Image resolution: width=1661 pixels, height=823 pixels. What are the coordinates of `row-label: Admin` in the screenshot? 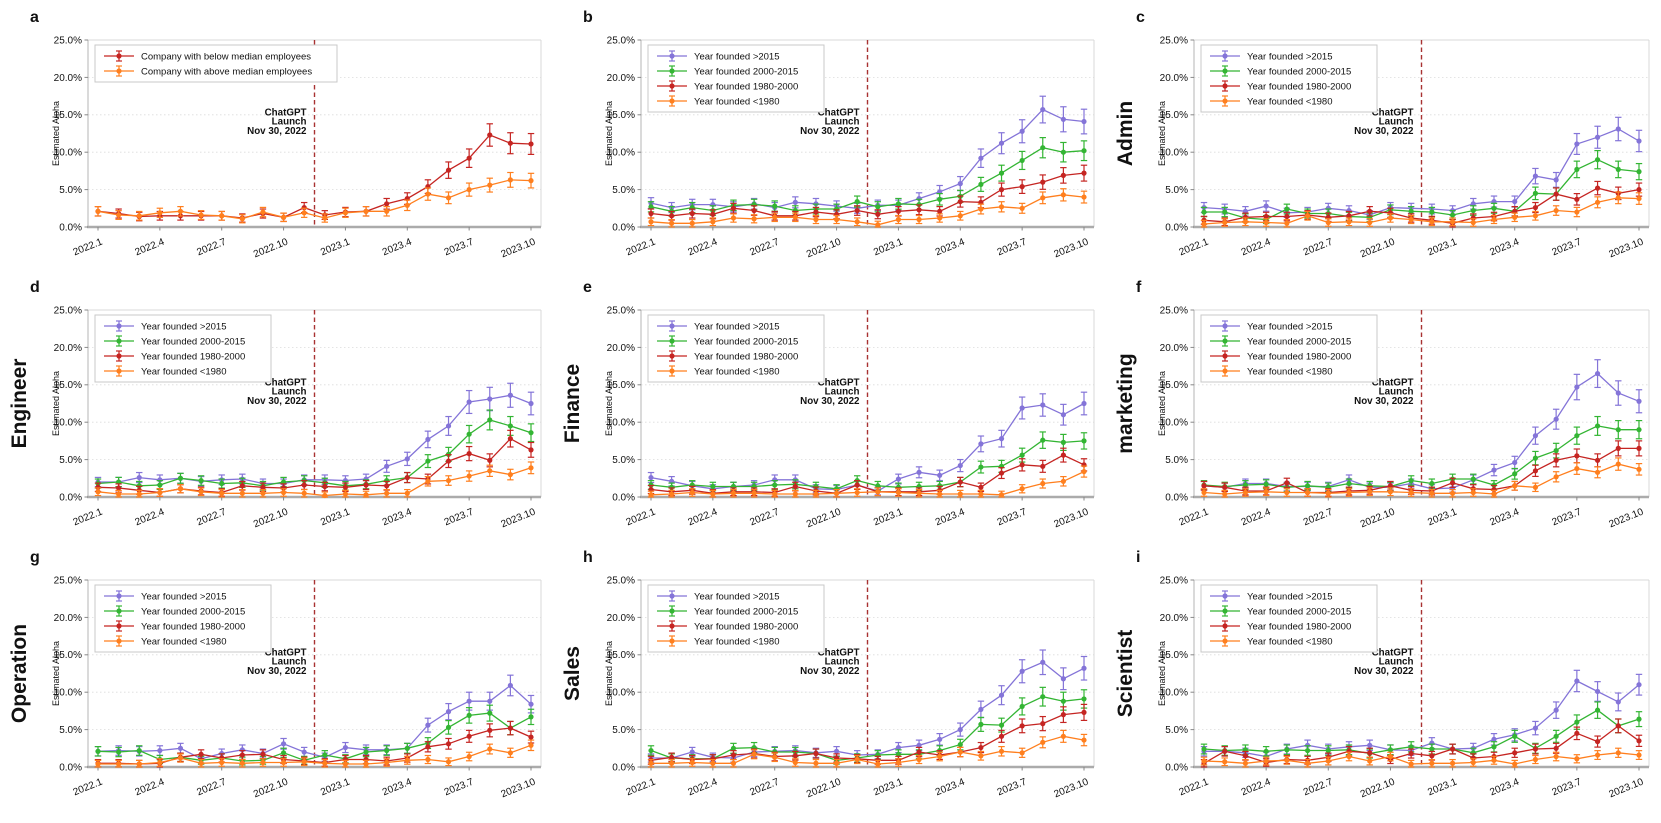 It's located at (1125, 133).